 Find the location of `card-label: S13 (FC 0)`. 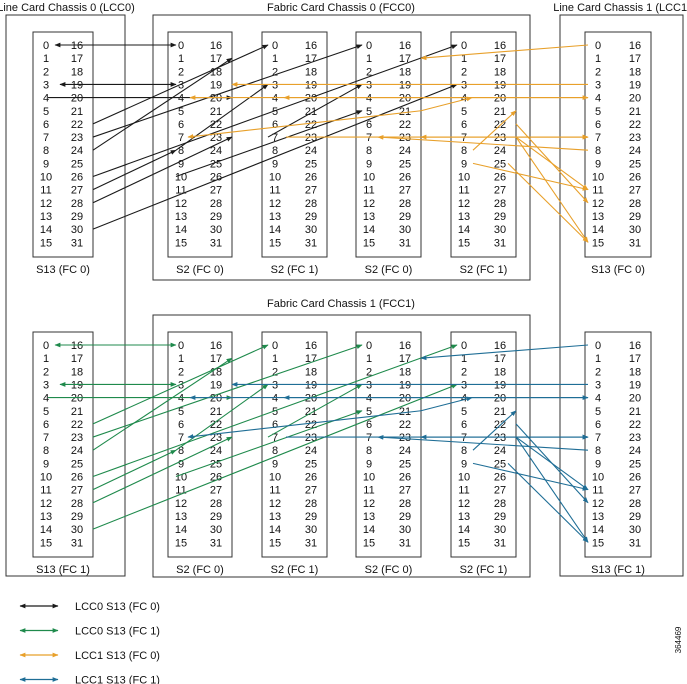

card-label: S13 (FC 0) is located at coordinates (618, 270).